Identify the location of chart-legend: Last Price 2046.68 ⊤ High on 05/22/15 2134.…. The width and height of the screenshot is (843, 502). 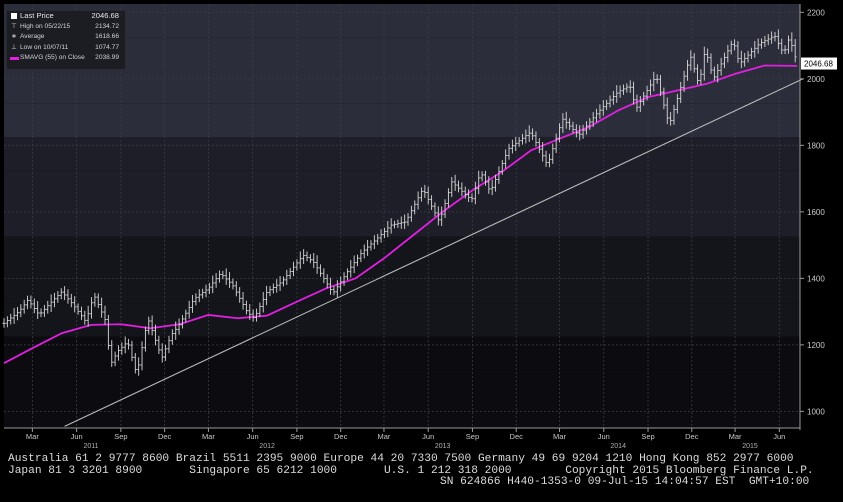
(66, 40).